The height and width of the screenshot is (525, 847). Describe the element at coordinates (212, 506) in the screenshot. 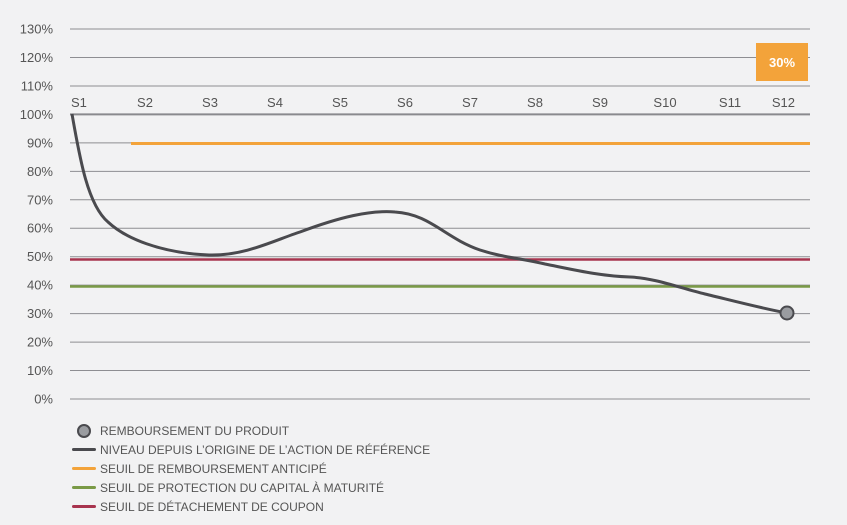

I see `legend-label: SEUIL DE DÉTACHEMENT DE COUPON` at that location.